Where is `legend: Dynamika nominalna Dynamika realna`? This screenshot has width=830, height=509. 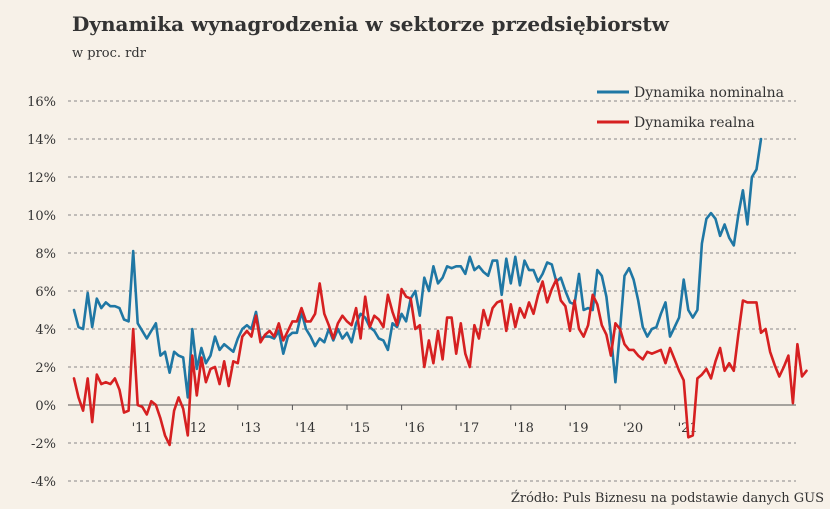 legend: Dynamika nominalna Dynamika realna is located at coordinates (690, 108).